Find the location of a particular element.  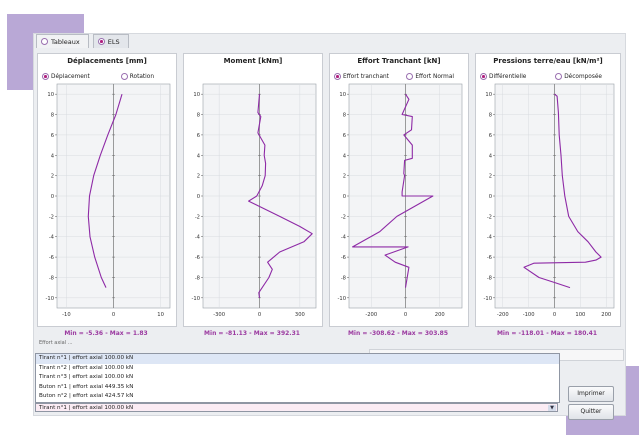

chart-pressions: 10 8 6 4 2 0 -2 -4 -6 -8 -10 -200 -100 0 100 200 is located at coordinates (549, 200).